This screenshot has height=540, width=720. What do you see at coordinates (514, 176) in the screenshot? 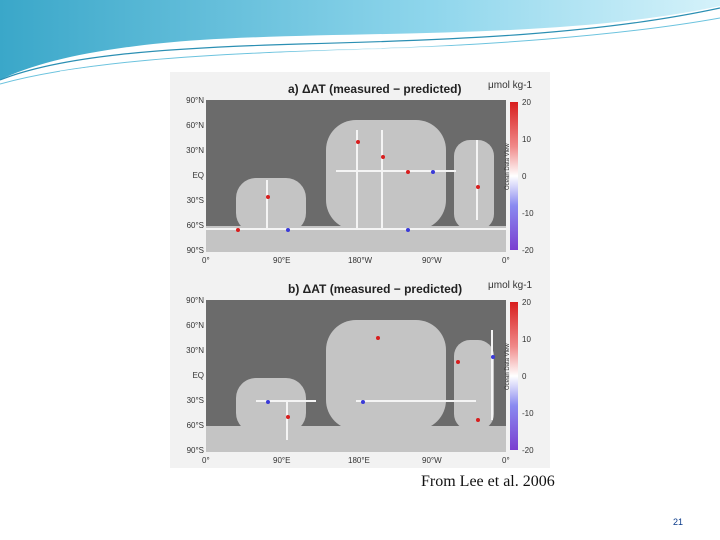
I see `colorbar-a` at bounding box center [514, 176].